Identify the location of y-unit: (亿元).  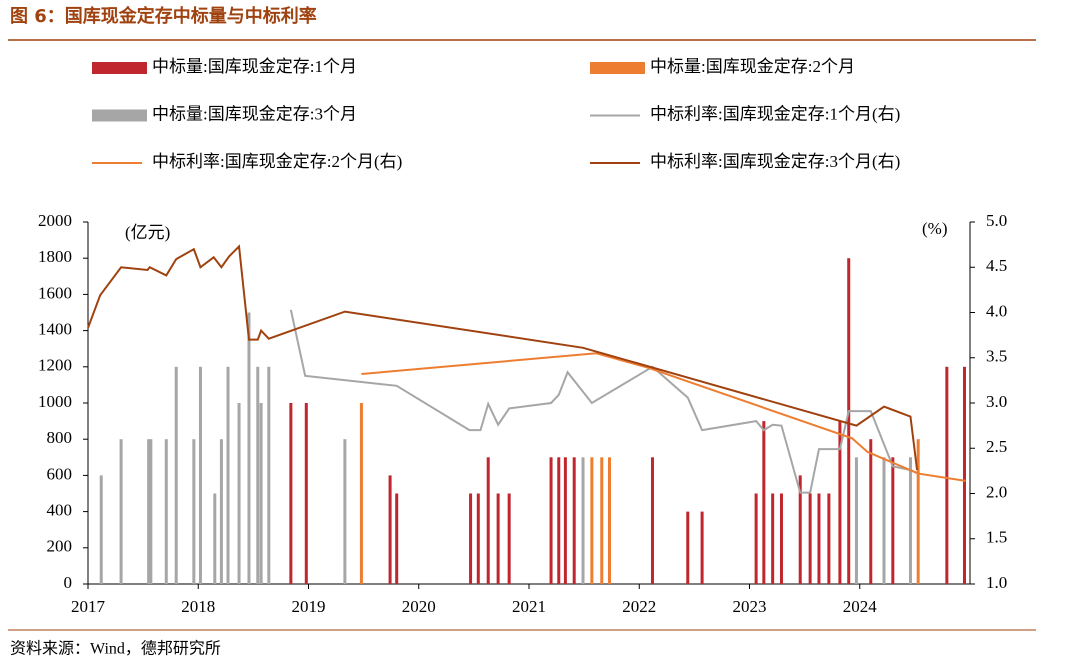
(147, 232).